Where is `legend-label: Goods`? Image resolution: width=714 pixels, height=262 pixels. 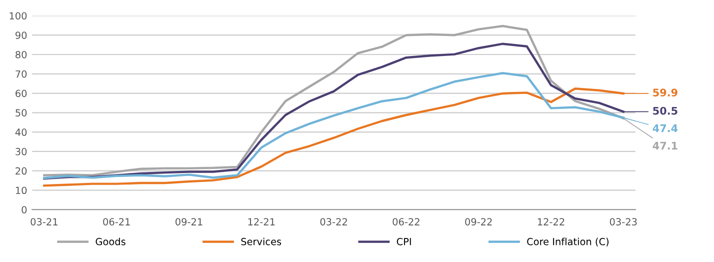
legend-label: Goods is located at coordinates (111, 242).